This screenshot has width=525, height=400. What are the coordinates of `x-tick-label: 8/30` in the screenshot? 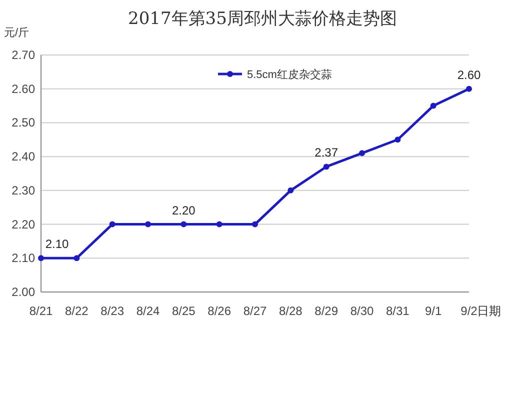 It's located at (362, 311).